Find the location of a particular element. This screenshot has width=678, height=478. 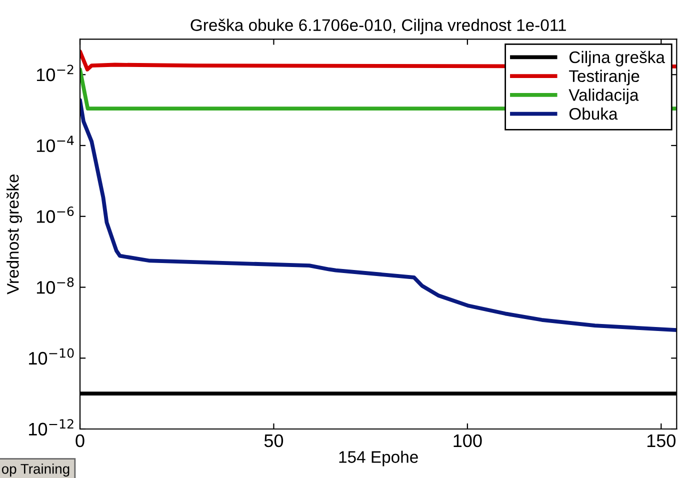

legend-label: Testiranje is located at coordinates (604, 78).